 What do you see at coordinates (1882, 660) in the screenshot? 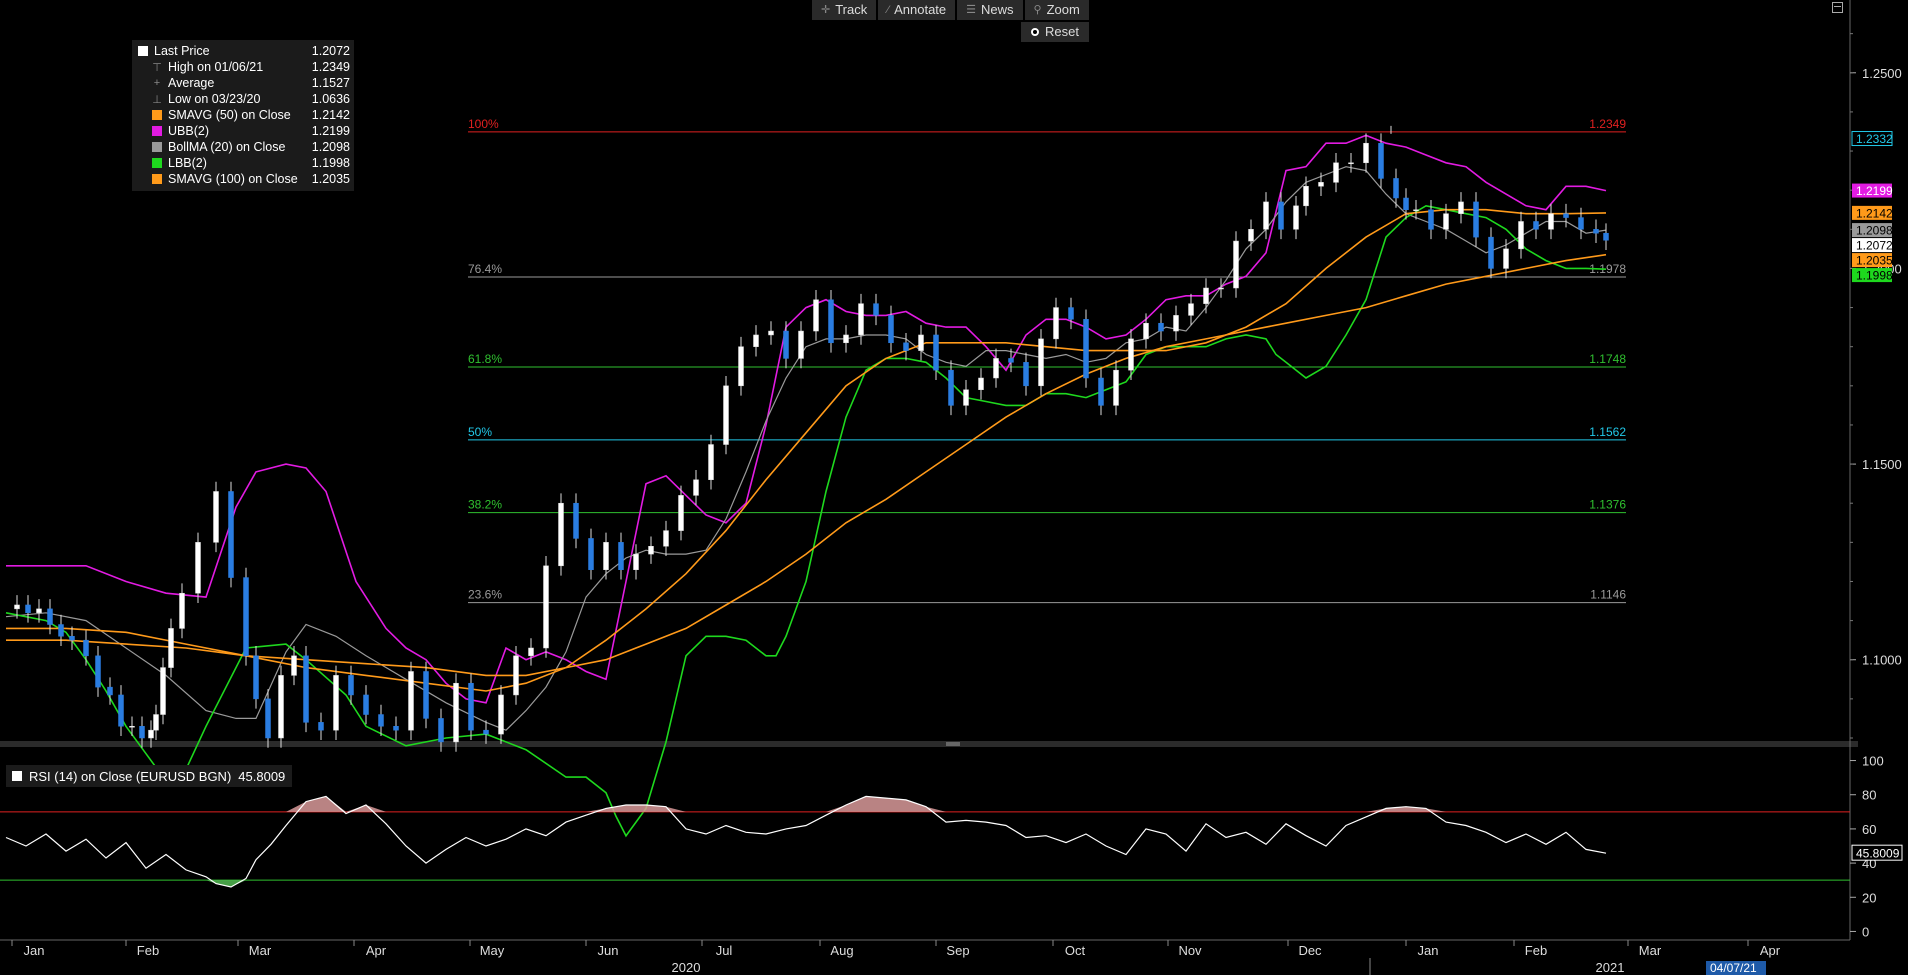
I see `y-tick-label: 1.1000` at bounding box center [1882, 660].